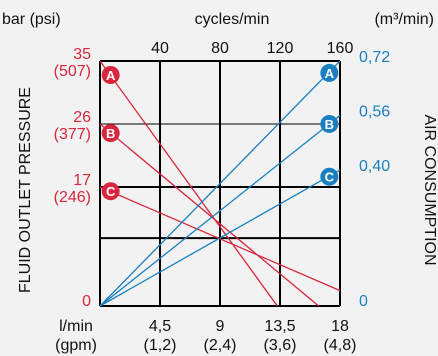 This screenshot has width=438, height=356. What do you see at coordinates (86, 301) in the screenshot?
I see `left-tick-label: 0` at bounding box center [86, 301].